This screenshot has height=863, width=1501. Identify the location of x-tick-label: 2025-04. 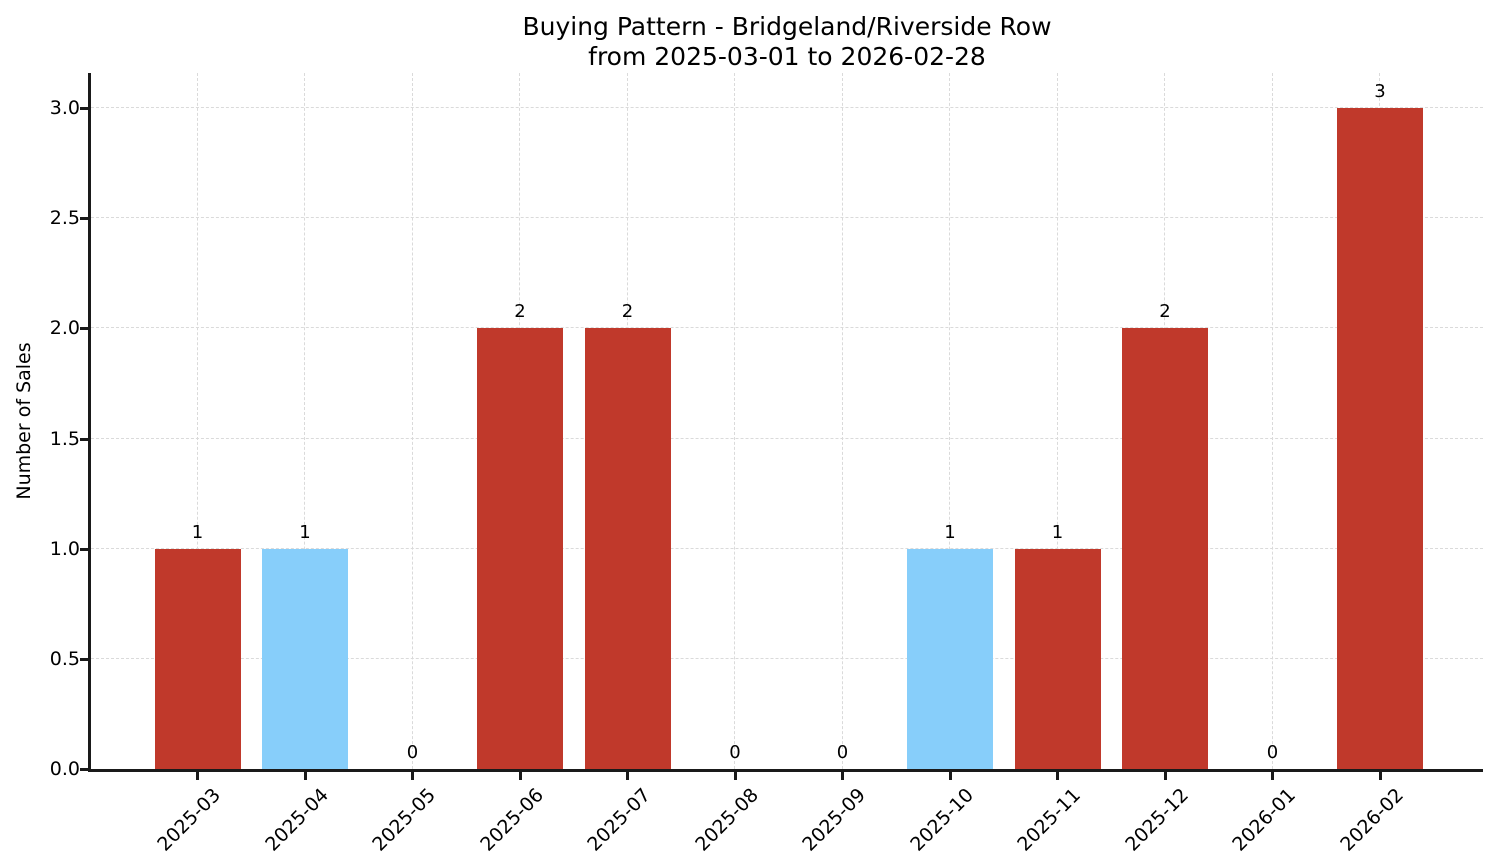
(296, 820).